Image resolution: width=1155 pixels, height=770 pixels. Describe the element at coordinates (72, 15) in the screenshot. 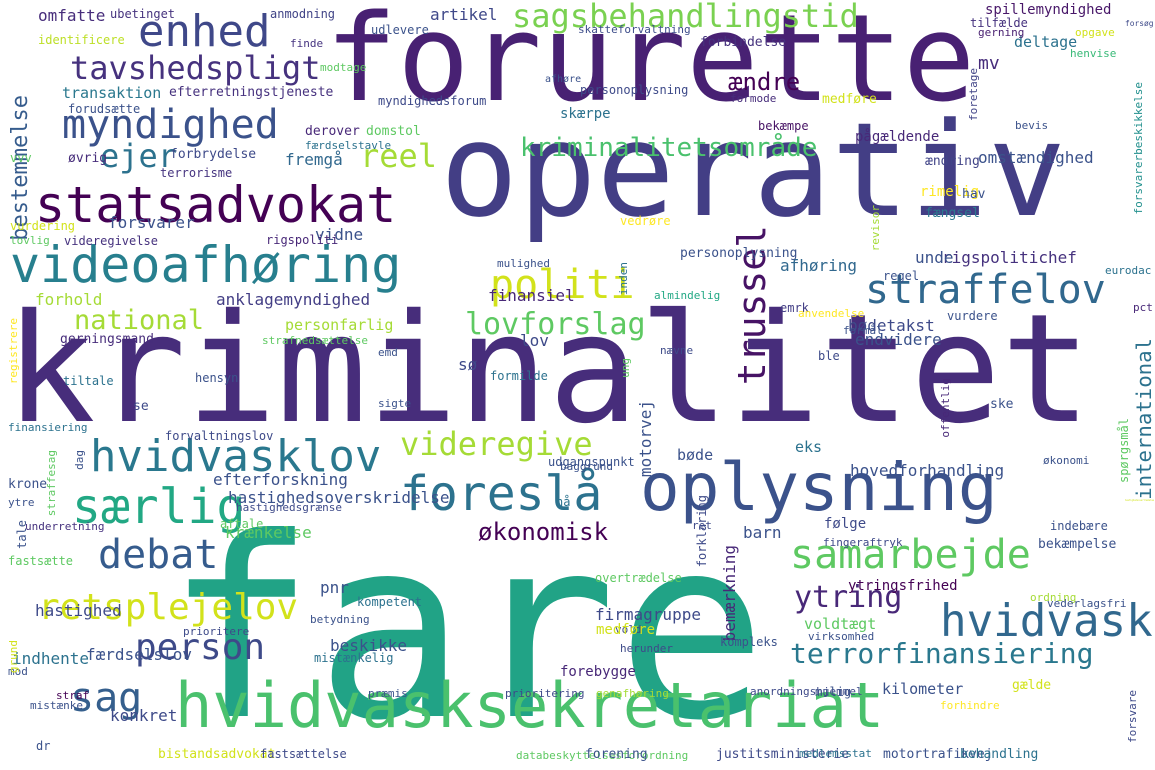

I see `word: omfatte` at that location.